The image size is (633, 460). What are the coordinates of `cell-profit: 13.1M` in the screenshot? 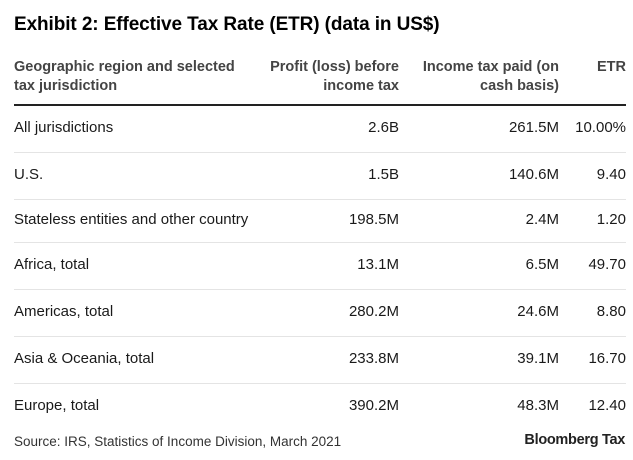 It's located at (326, 266).